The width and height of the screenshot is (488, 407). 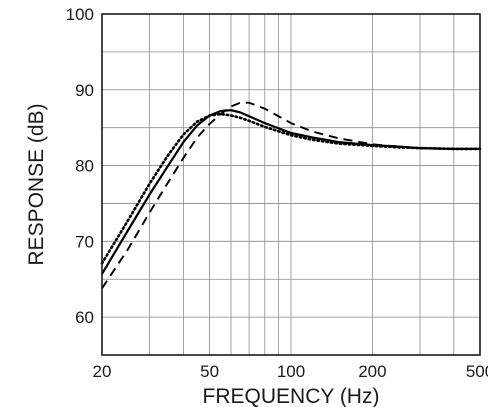 I want to click on x-tick-label: 200, so click(x=372, y=371).